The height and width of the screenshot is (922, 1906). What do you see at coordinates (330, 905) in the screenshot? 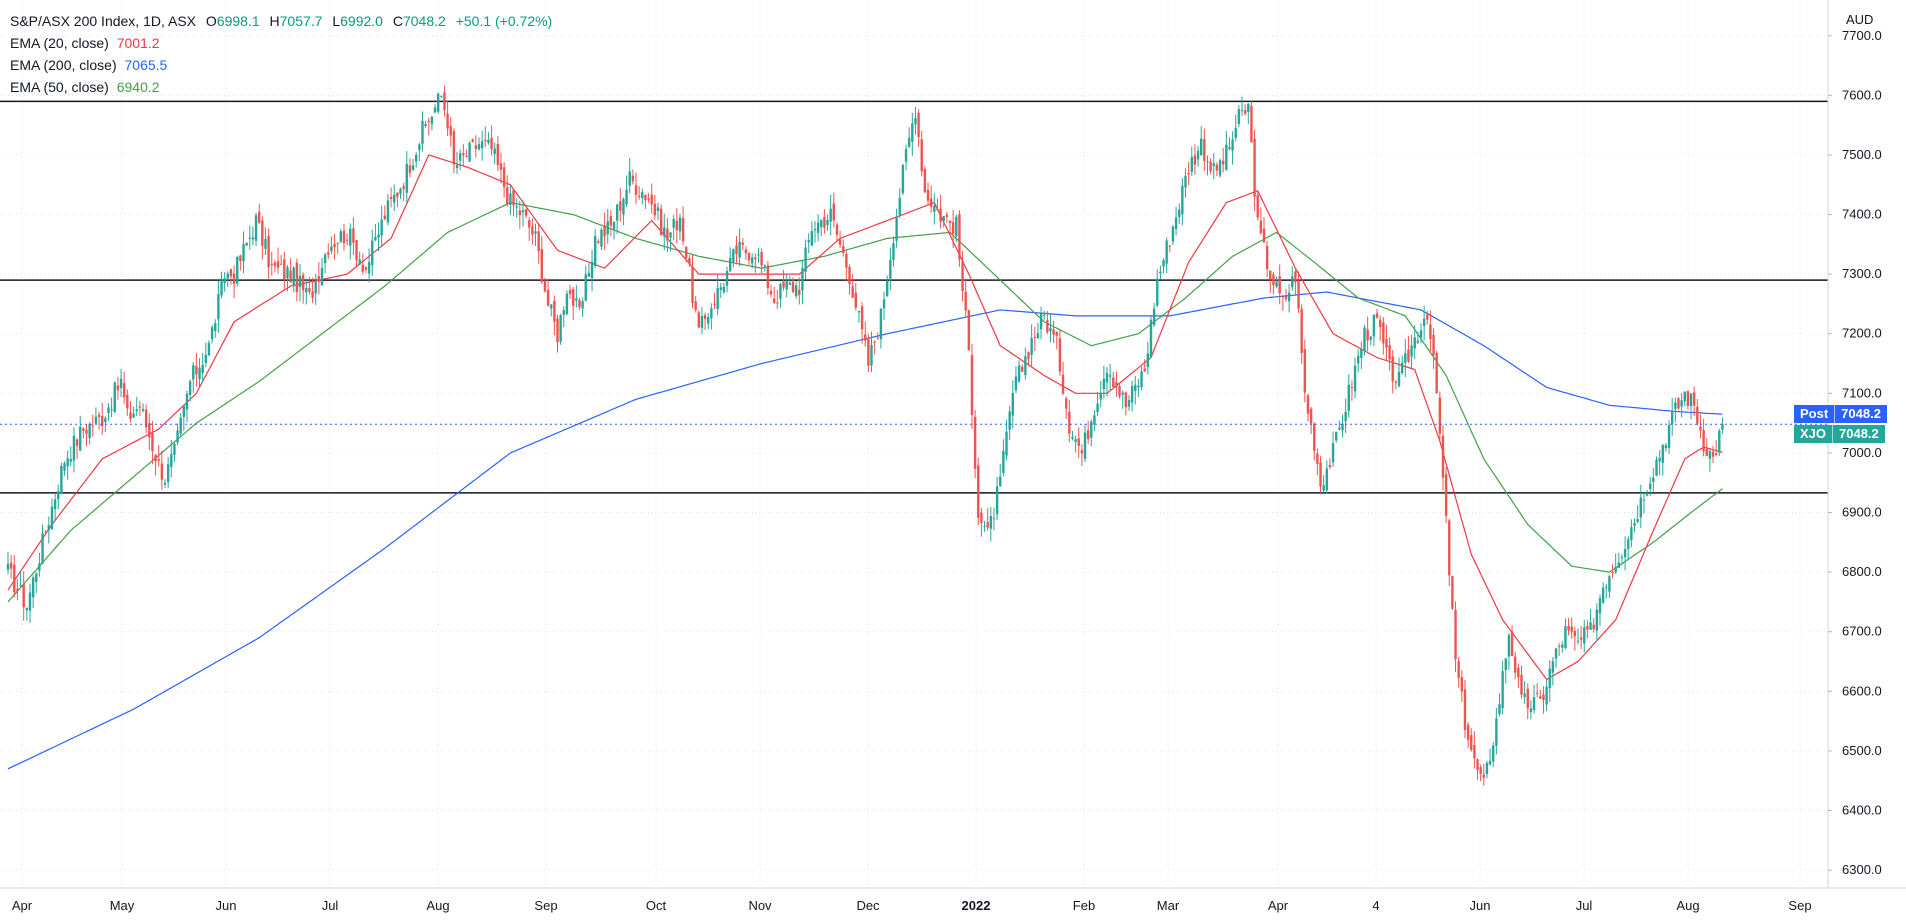
I see `x-tick-label: Jul` at bounding box center [330, 905].